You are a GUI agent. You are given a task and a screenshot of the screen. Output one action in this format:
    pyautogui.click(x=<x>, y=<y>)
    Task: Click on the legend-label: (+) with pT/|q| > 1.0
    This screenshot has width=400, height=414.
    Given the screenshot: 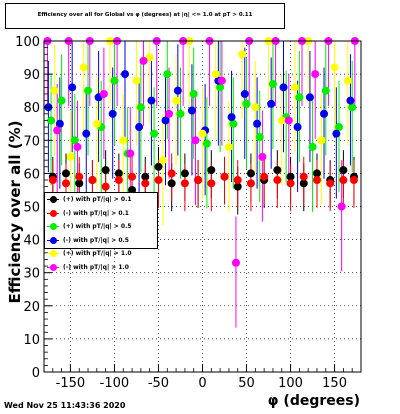 What is the action you would take?
    pyautogui.click(x=97, y=254)
    